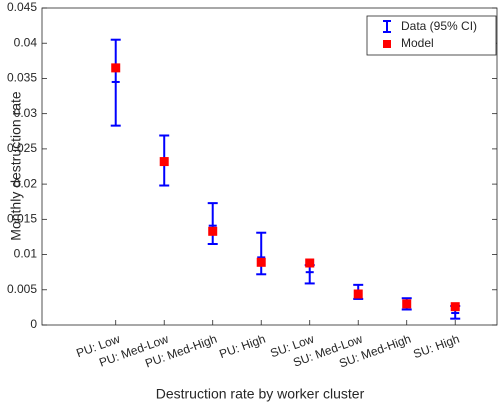 This screenshot has height=405, width=499. Describe the element at coordinates (26, 183) in the screenshot. I see `y-tick-label: 0.02` at that location.